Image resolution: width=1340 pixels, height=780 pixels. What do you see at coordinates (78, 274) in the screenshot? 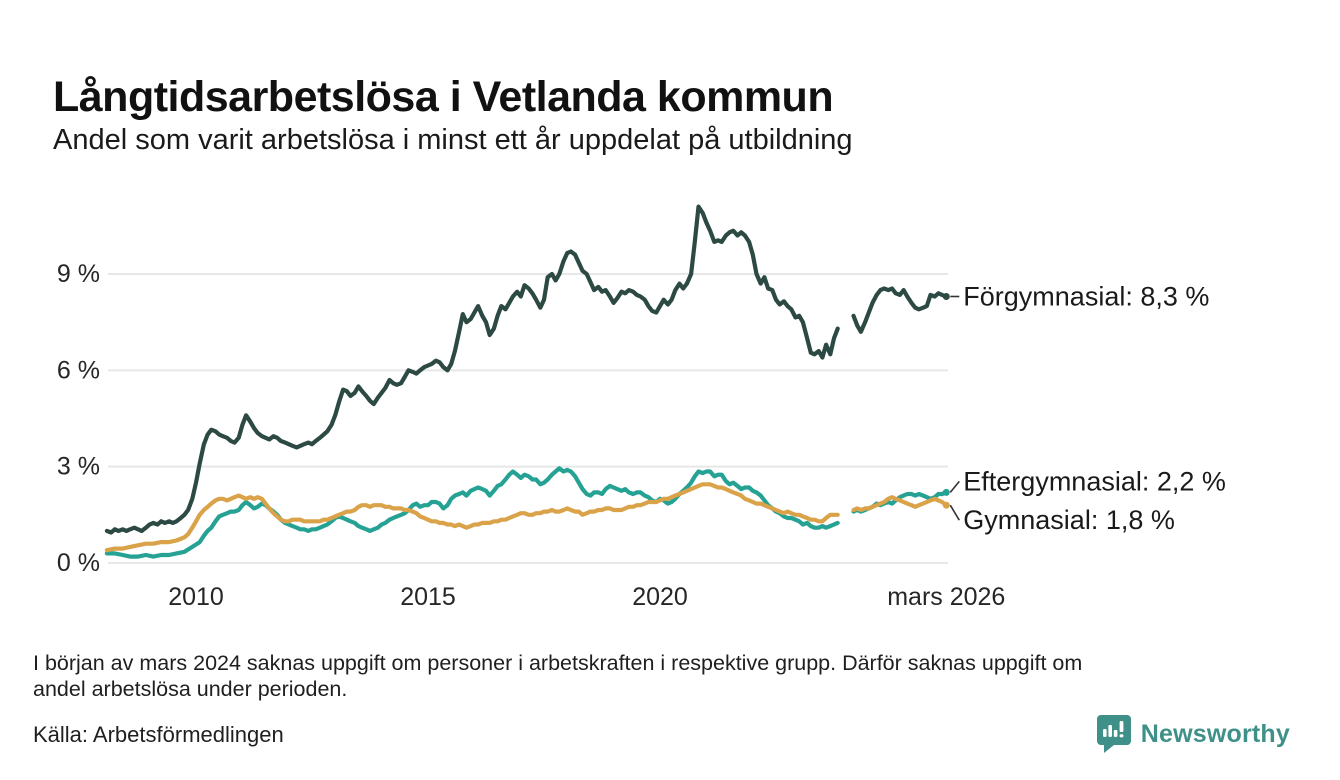
I see `y-axis-tick-label: 9 %` at bounding box center [78, 274].